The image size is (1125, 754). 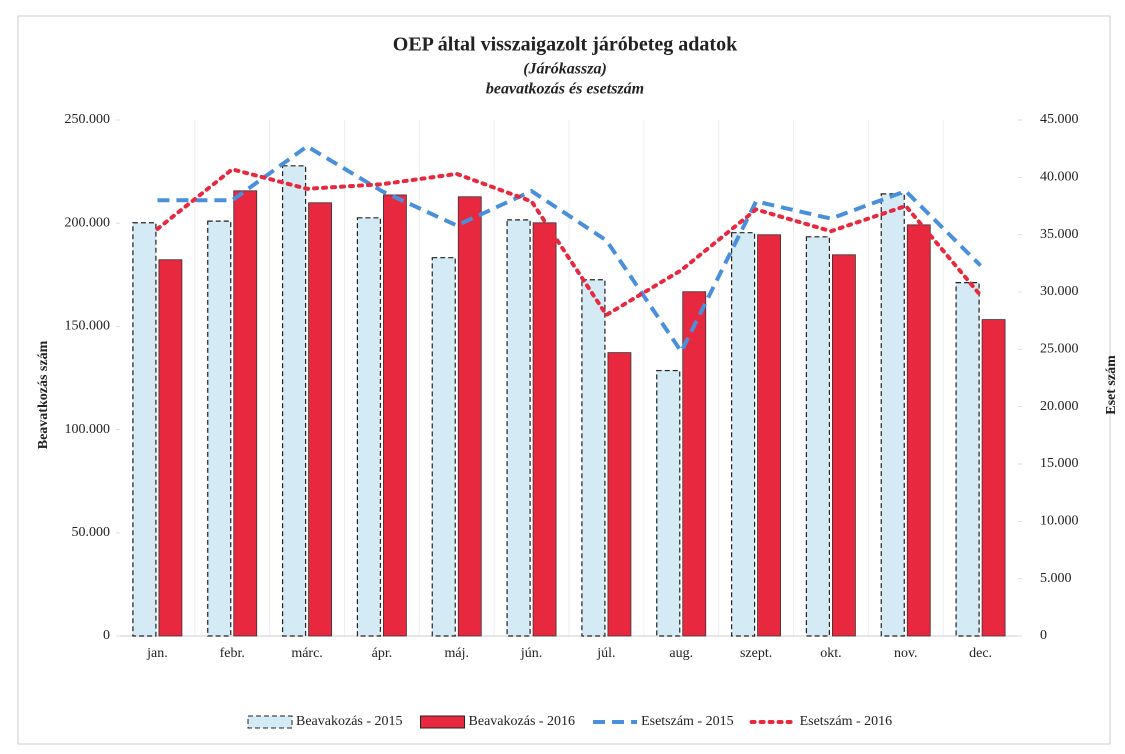 I want to click on chart-subtitle: beavatkozás és esetszám, so click(x=565, y=89).